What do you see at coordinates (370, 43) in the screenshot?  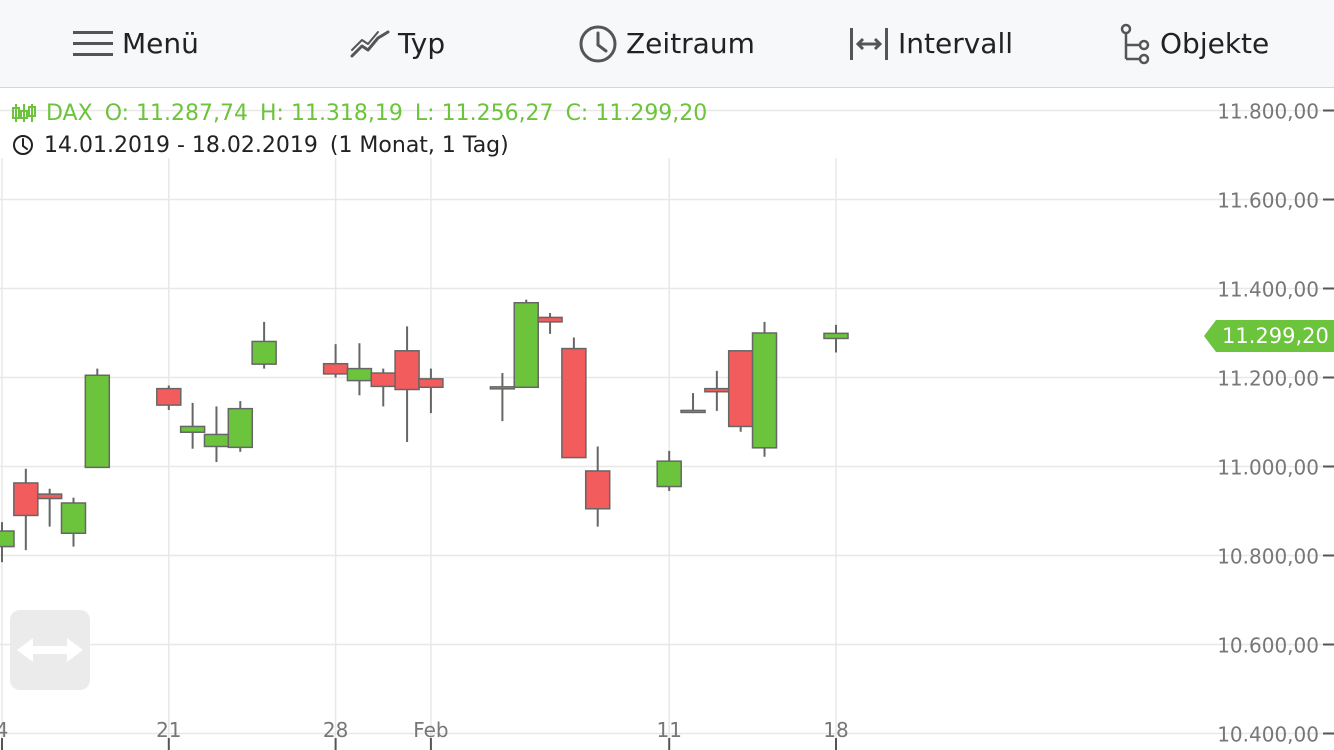 I see `line-chart-icon` at bounding box center [370, 43].